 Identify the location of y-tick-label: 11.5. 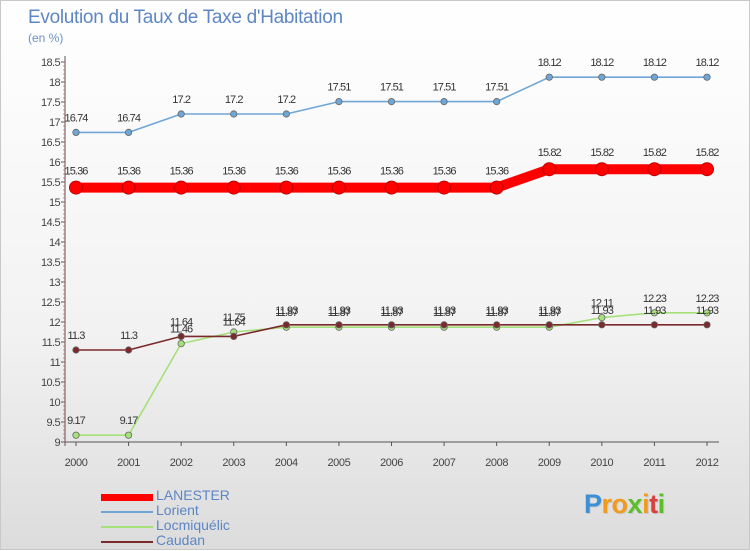
(51, 343).